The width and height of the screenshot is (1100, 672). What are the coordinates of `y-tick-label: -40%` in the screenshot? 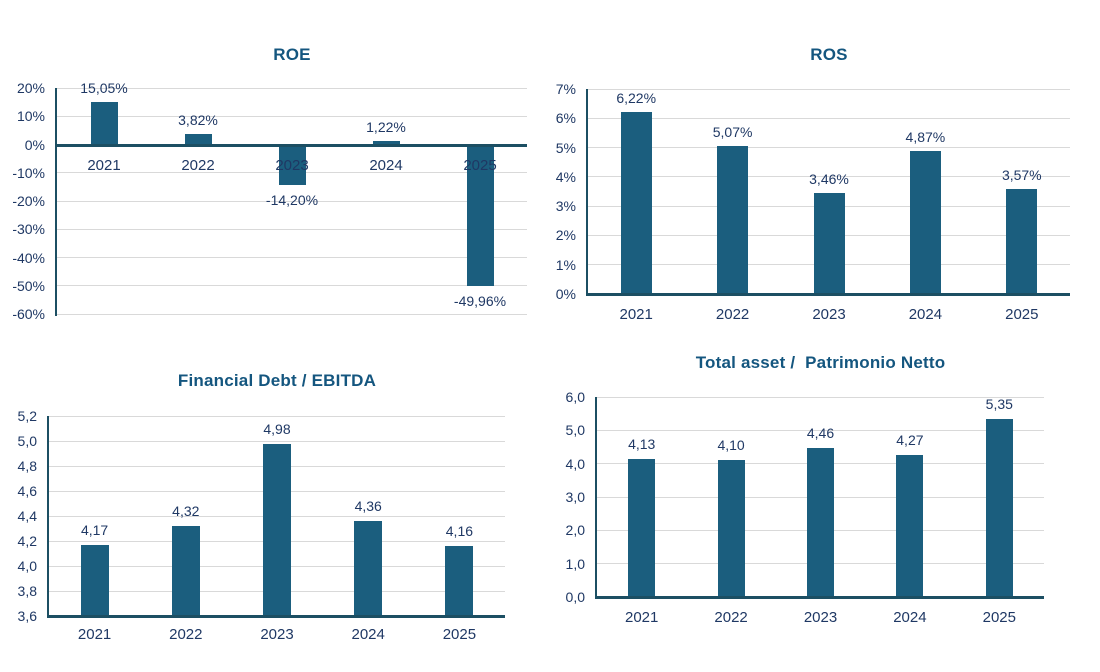 It's located at (28, 257).